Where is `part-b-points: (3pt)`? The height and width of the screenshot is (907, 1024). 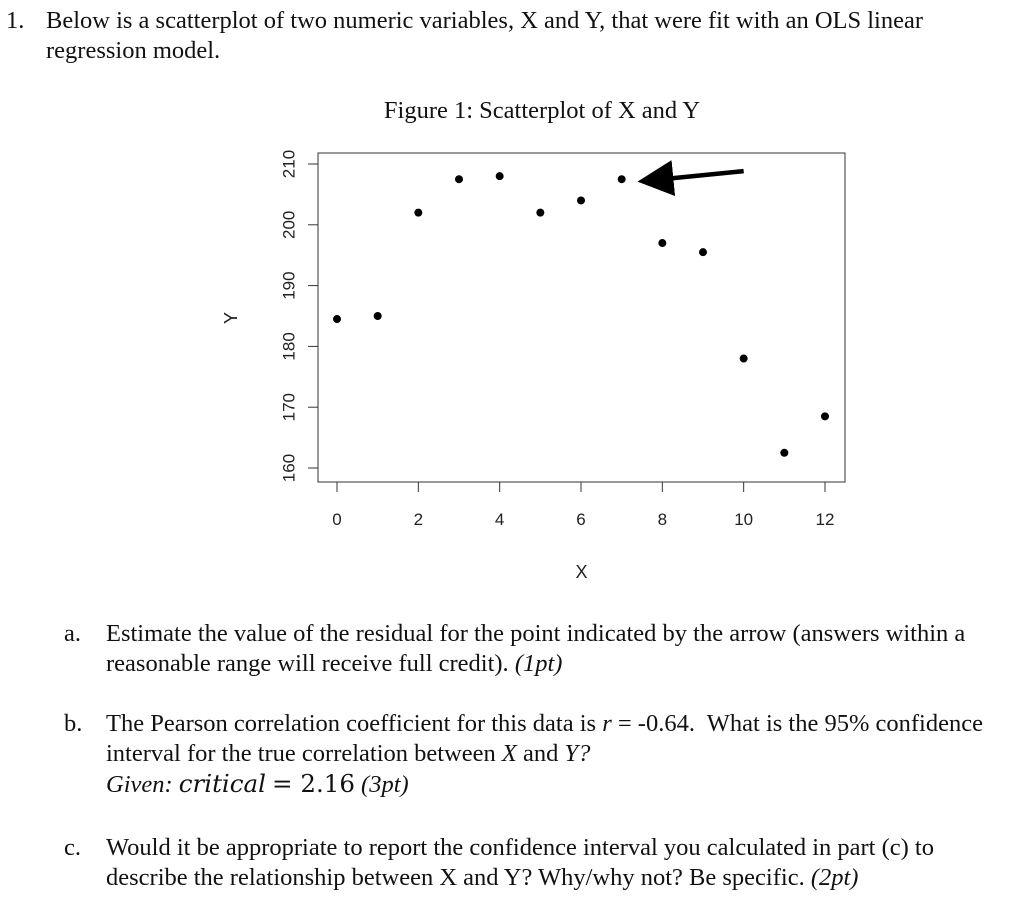 part-b-points: (3pt) is located at coordinates (385, 784).